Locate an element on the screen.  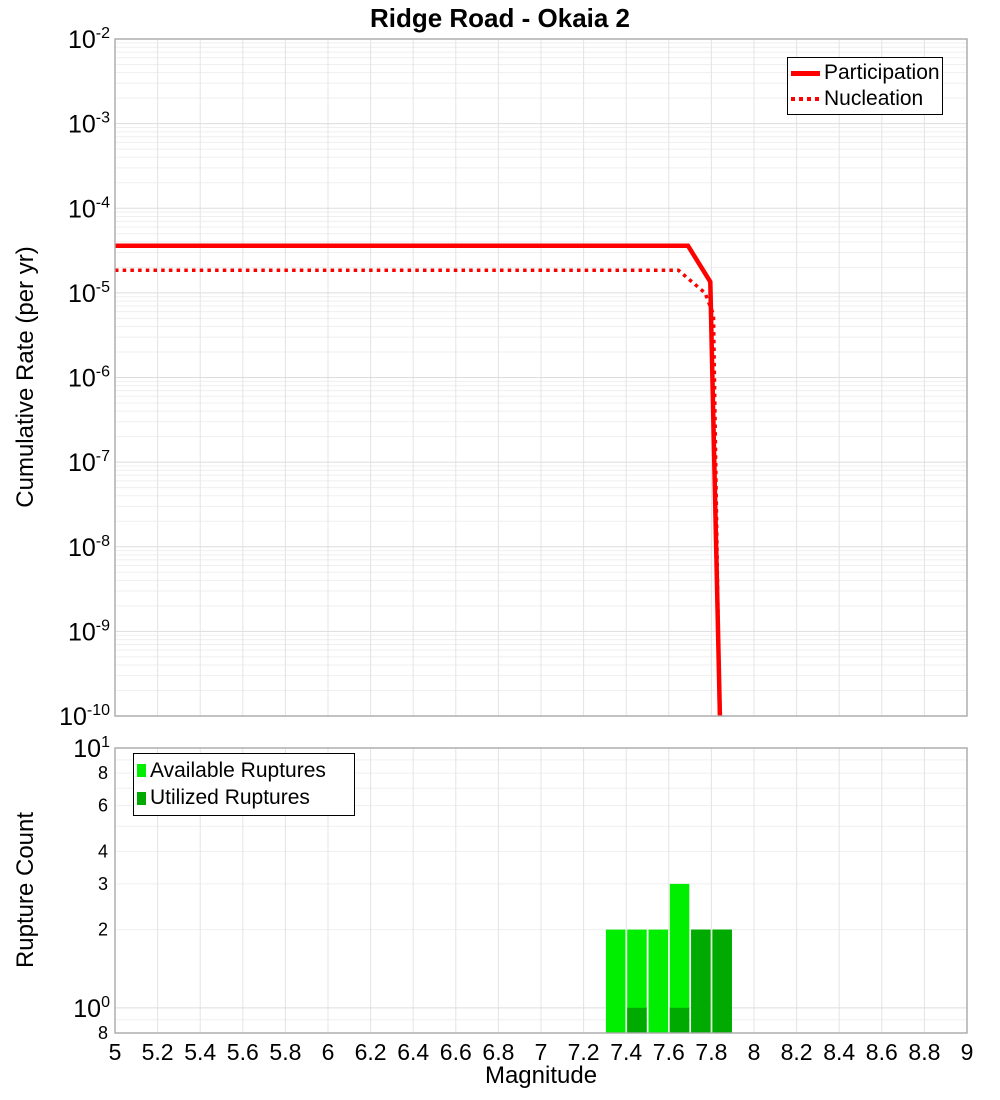
x-tick-label: 7.6 is located at coordinates (669, 1052).